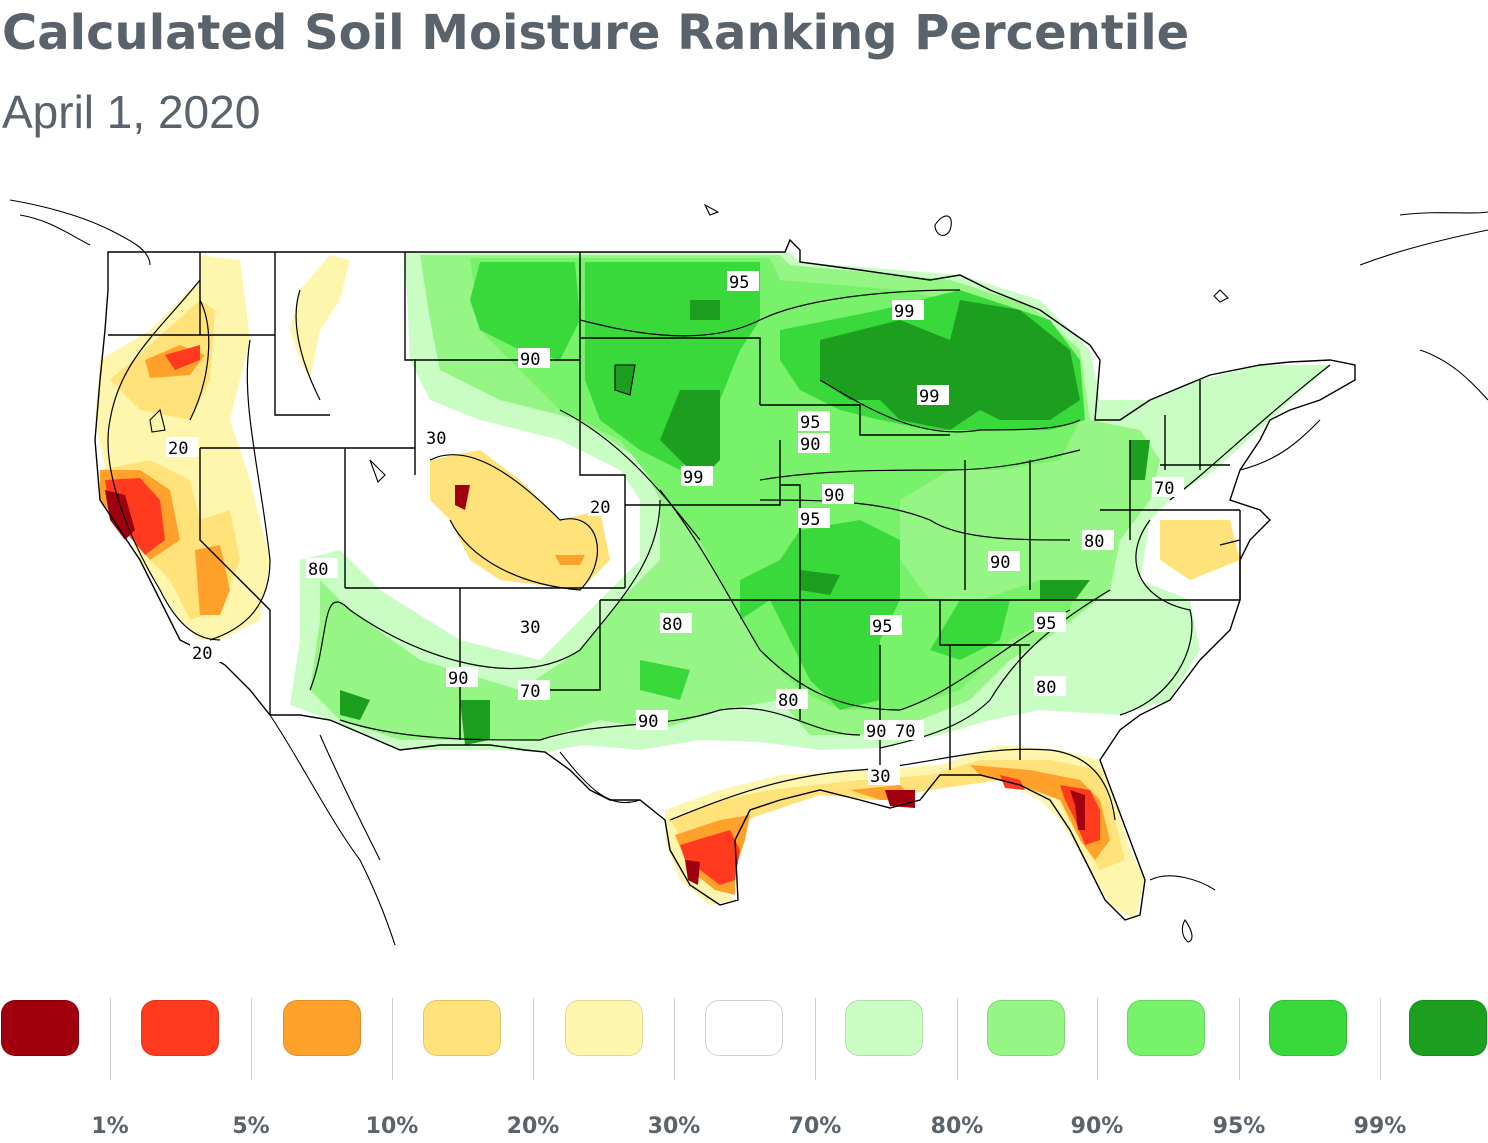 The image size is (1488, 1143). What do you see at coordinates (533, 1126) in the screenshot?
I see `legend-tick-20pct: 20%` at bounding box center [533, 1126].